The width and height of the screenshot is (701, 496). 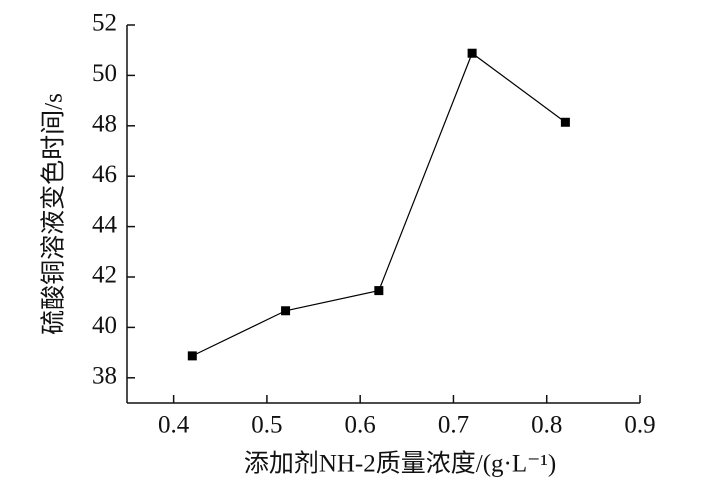 I want to click on x-axis-label: 添加剂NH-2质量浓度/(g·L⁻¹), so click(x=400, y=464).